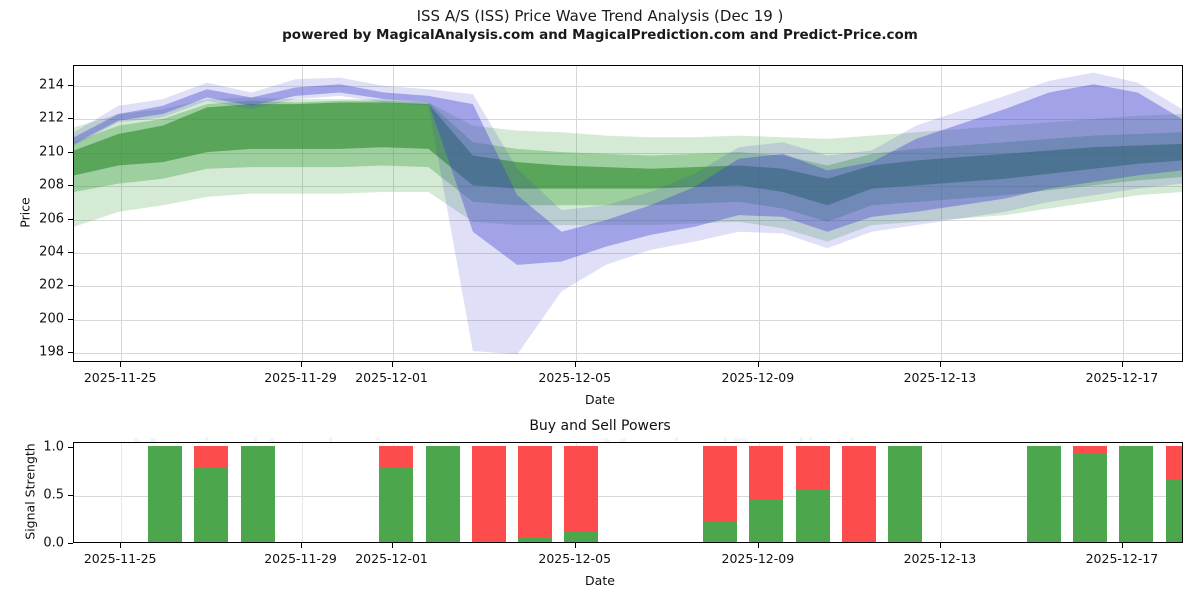 Image resolution: width=1200 pixels, height=600 pixels. What do you see at coordinates (53, 543) in the screenshot?
I see `power-y-tick-label: 0.0` at bounding box center [53, 543].